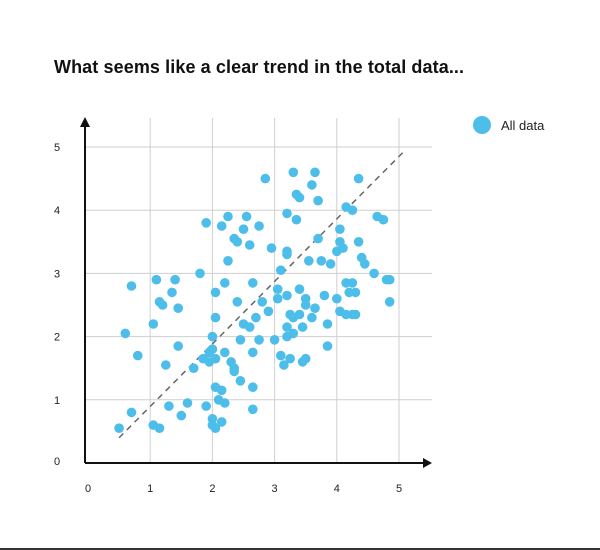  Describe the element at coordinates (300, 549) in the screenshot. I see `bottom-border` at that location.